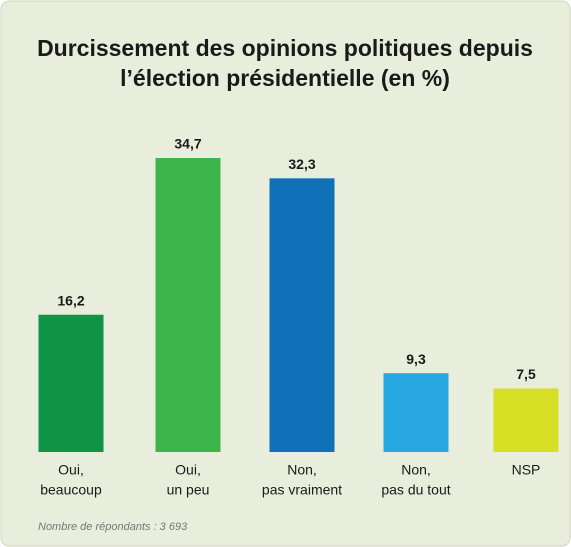  Describe the element at coordinates (301, 164) in the screenshot. I see `value-label: 32,3` at that location.